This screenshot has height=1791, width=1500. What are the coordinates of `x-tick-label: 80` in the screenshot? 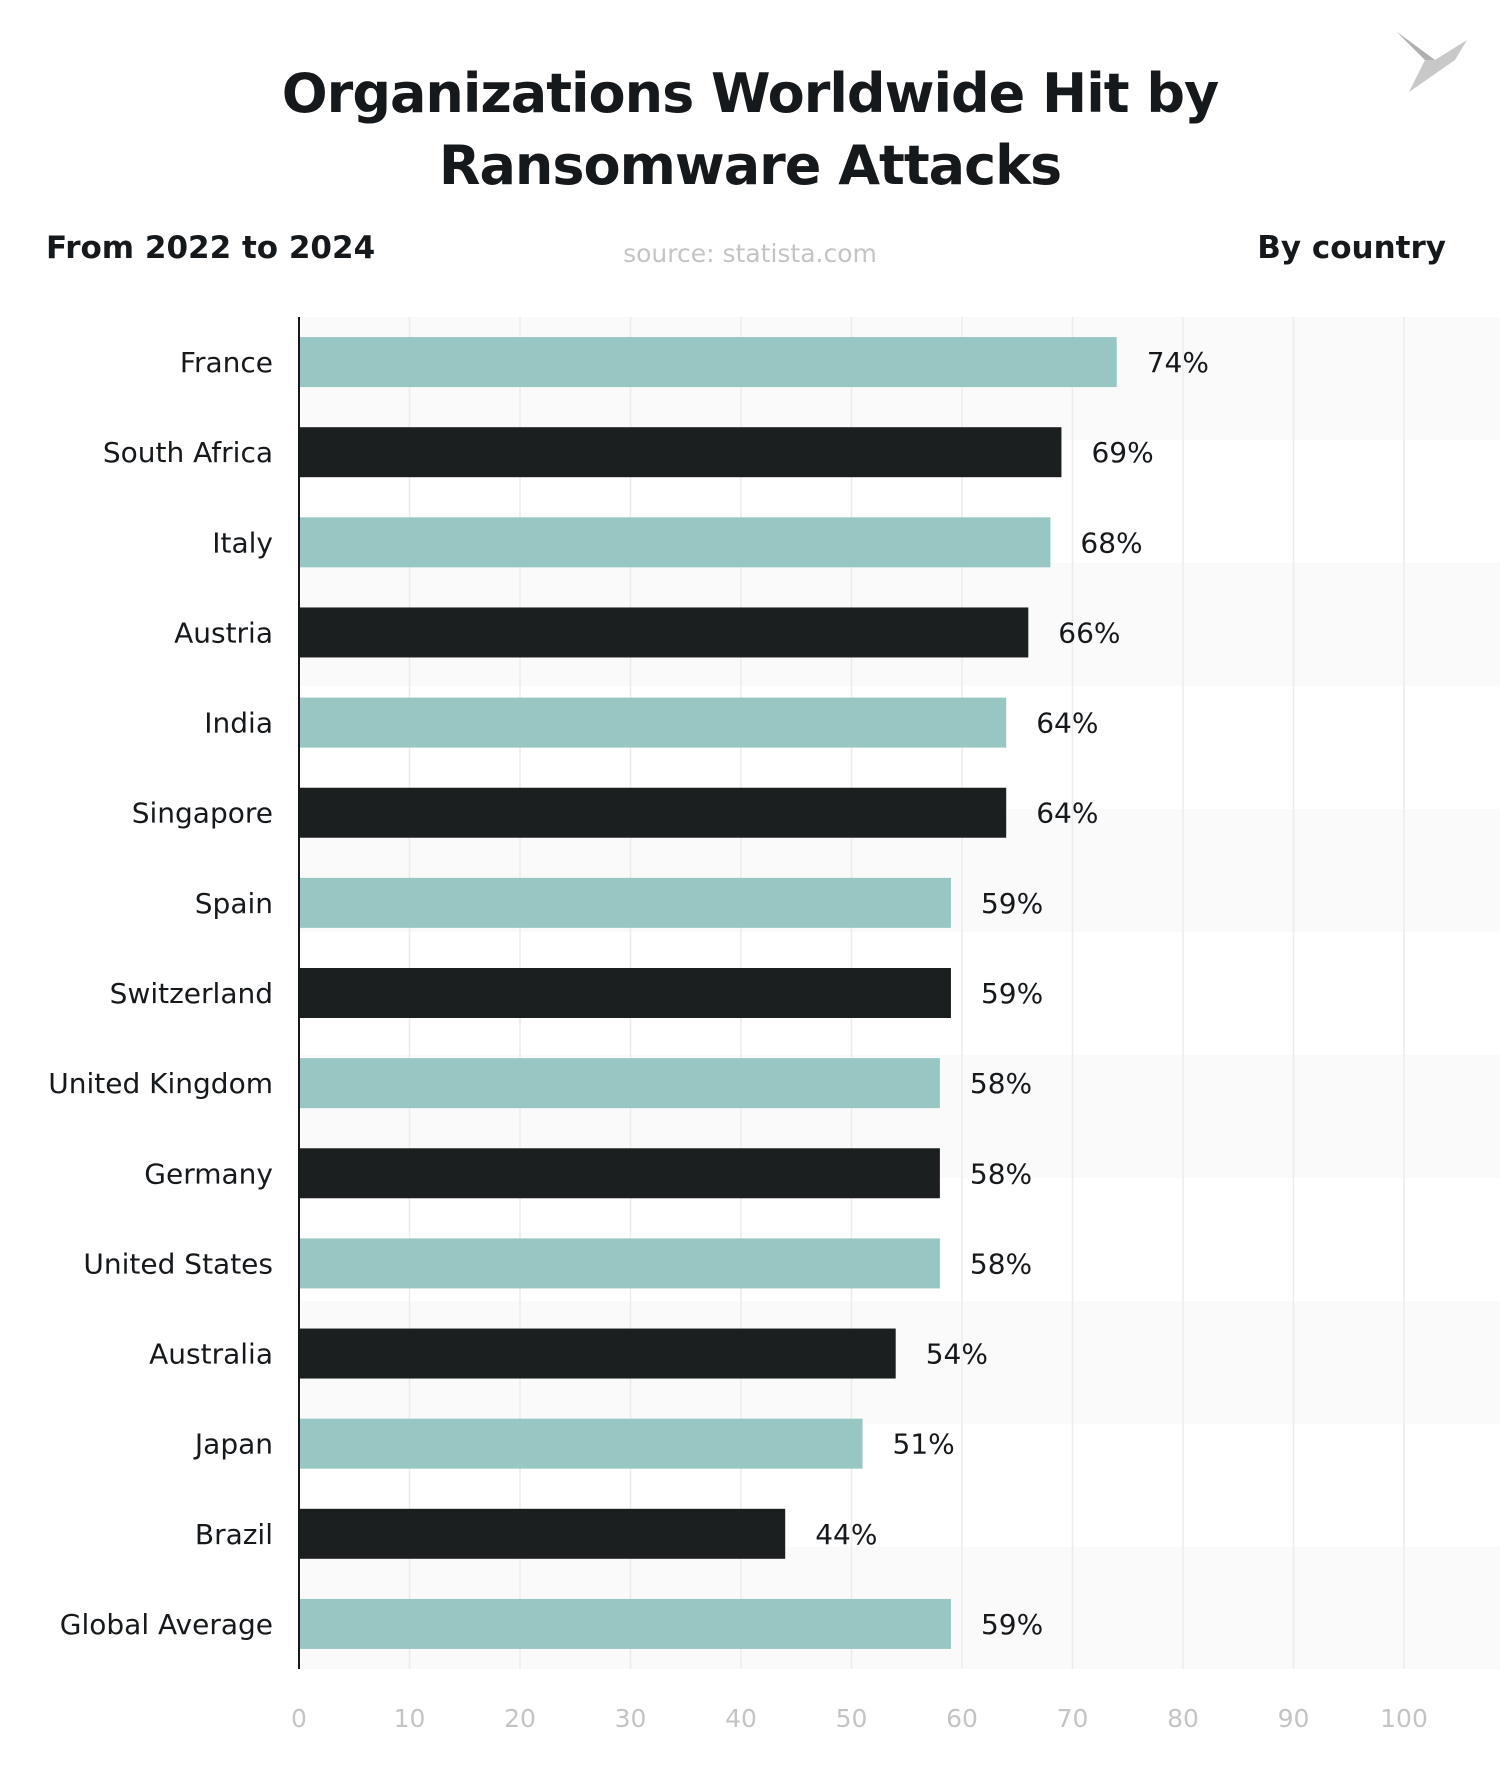 It's located at (1183, 1718).